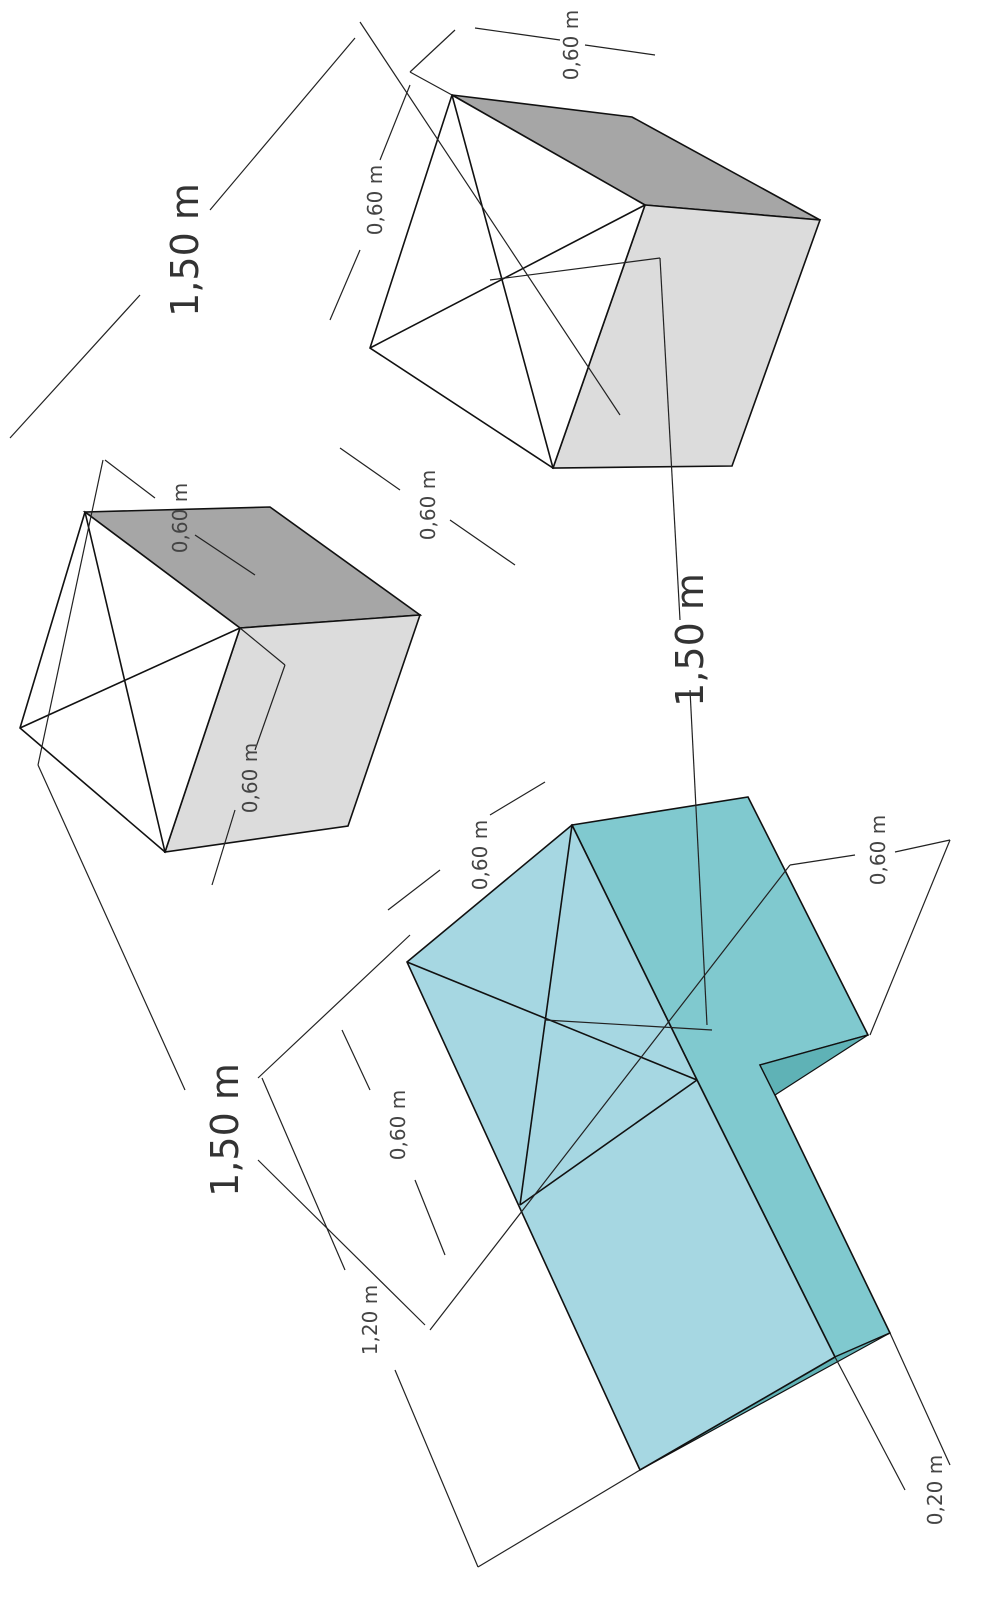 This screenshot has width=982, height=1617. Describe the element at coordinates (935, 1490) in the screenshot. I see `dimension-label: 0,20 m` at that location.